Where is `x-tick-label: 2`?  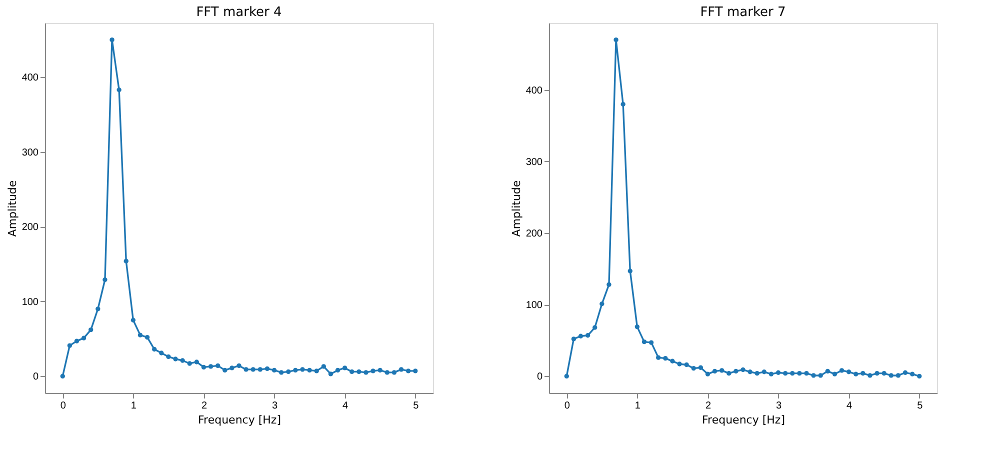 x-tick-label: 2 is located at coordinates (204, 406).